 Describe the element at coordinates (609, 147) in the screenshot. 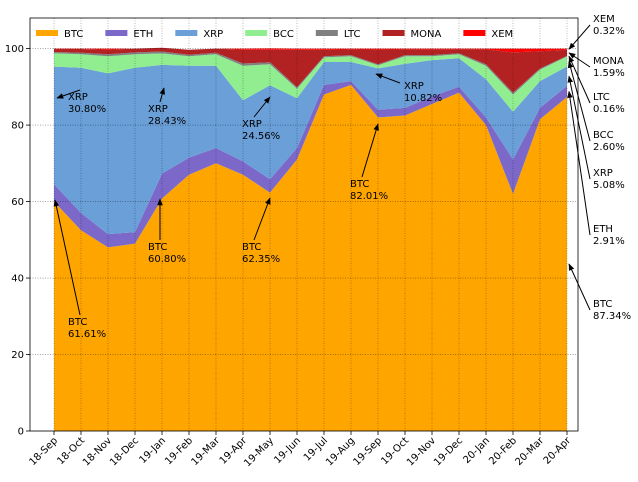

I see `right-label-value: 2.60%` at that location.